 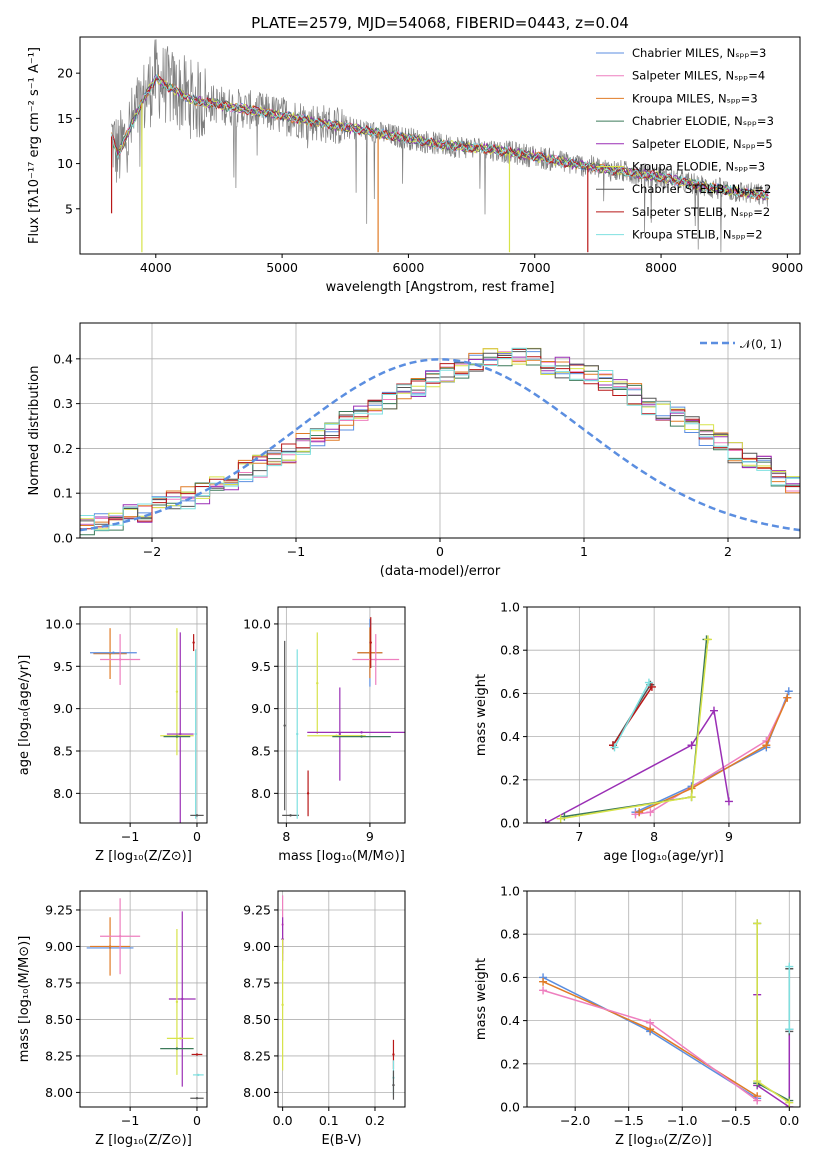 I want to click on y-axis-label: age [log₁₀(age/yr)], so click(x=24, y=715).